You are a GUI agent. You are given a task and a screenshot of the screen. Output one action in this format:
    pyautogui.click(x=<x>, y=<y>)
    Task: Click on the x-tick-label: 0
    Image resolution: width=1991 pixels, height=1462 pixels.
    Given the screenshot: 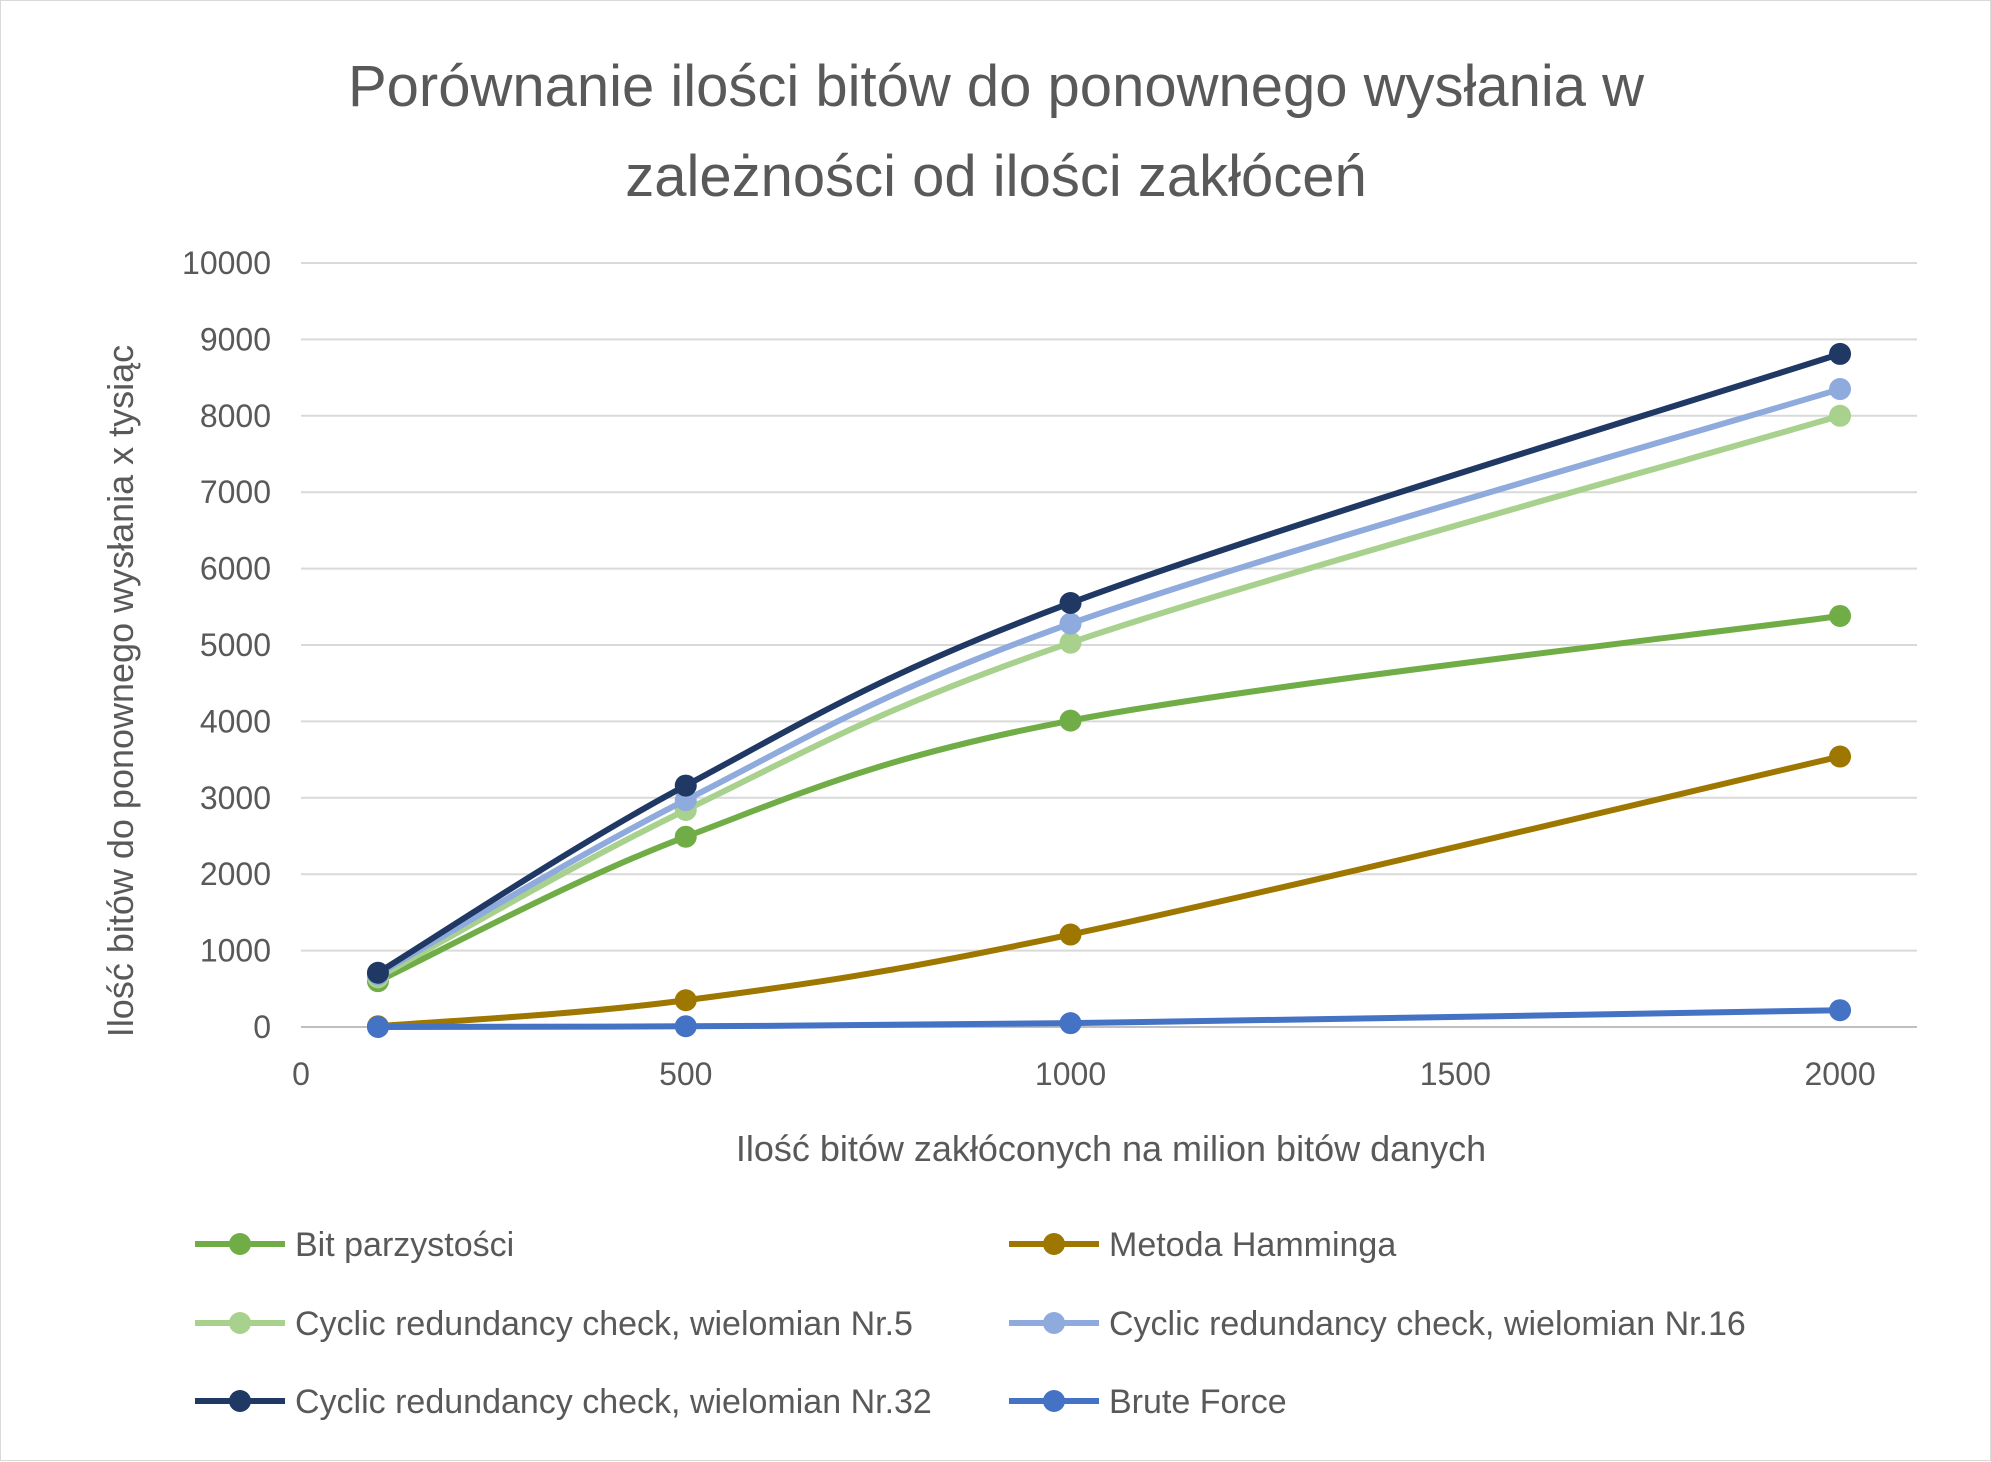 What is the action you would take?
    pyautogui.click(x=301, y=1074)
    